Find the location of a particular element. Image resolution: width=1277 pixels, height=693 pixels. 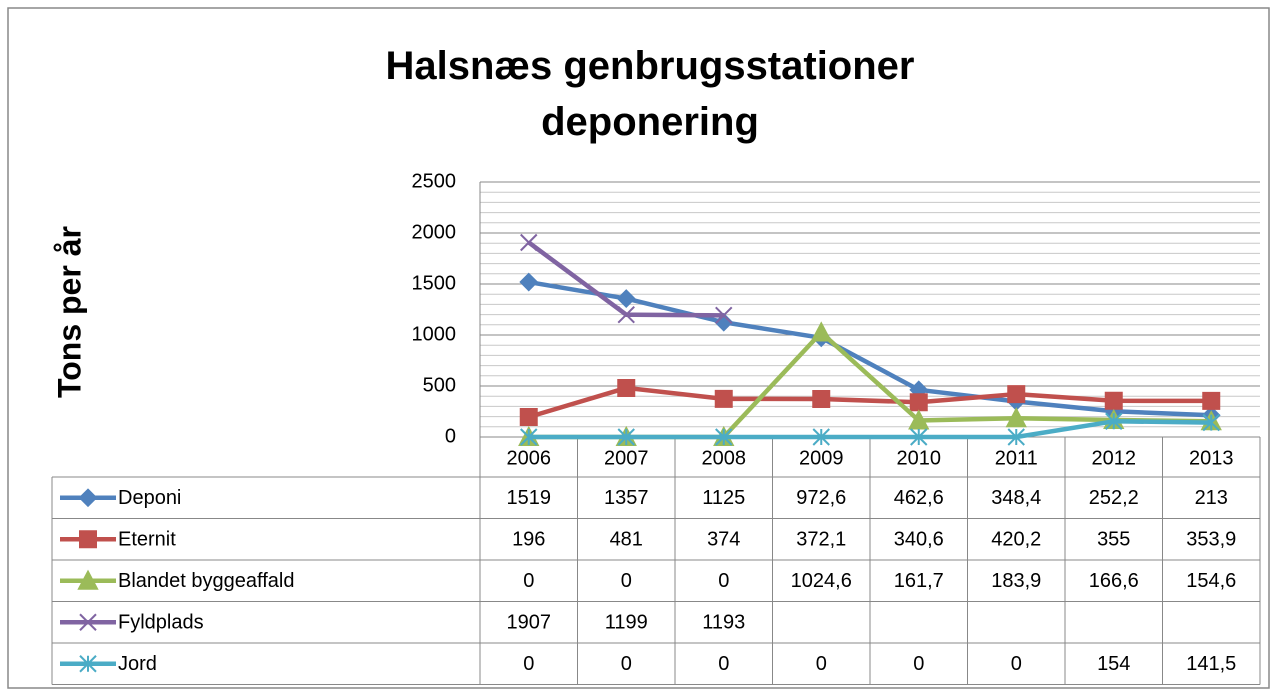

legend-label: Blandet byggeaffald is located at coordinates (206, 581).